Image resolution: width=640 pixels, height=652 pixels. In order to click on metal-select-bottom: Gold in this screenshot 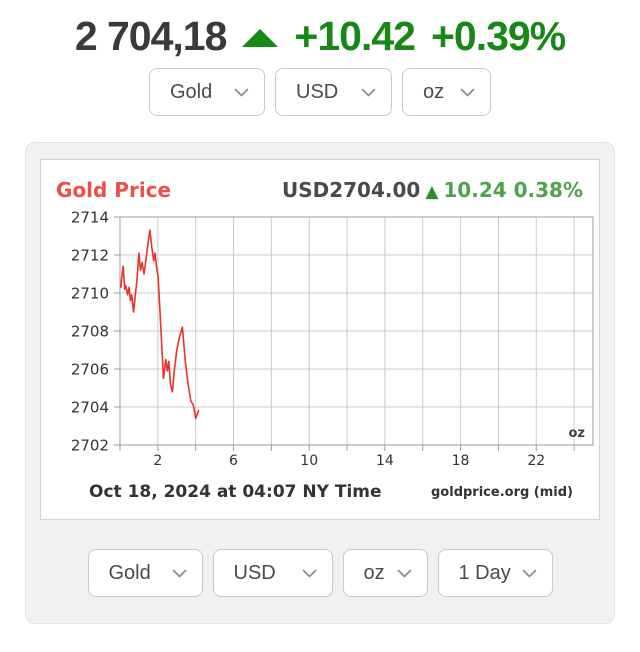, I will do `click(145, 573)`.